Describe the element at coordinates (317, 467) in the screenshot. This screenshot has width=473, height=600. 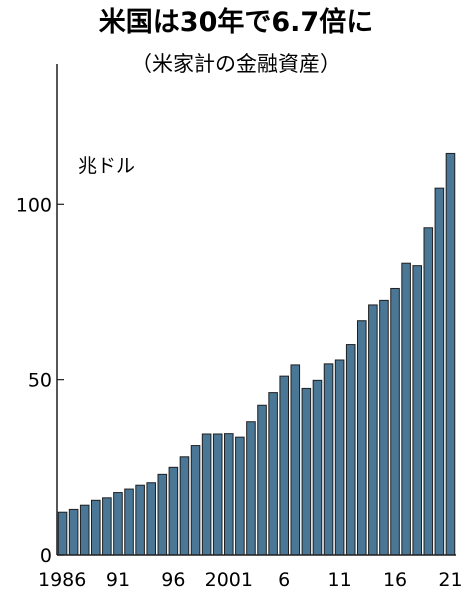
I see `bar-2009` at that location.